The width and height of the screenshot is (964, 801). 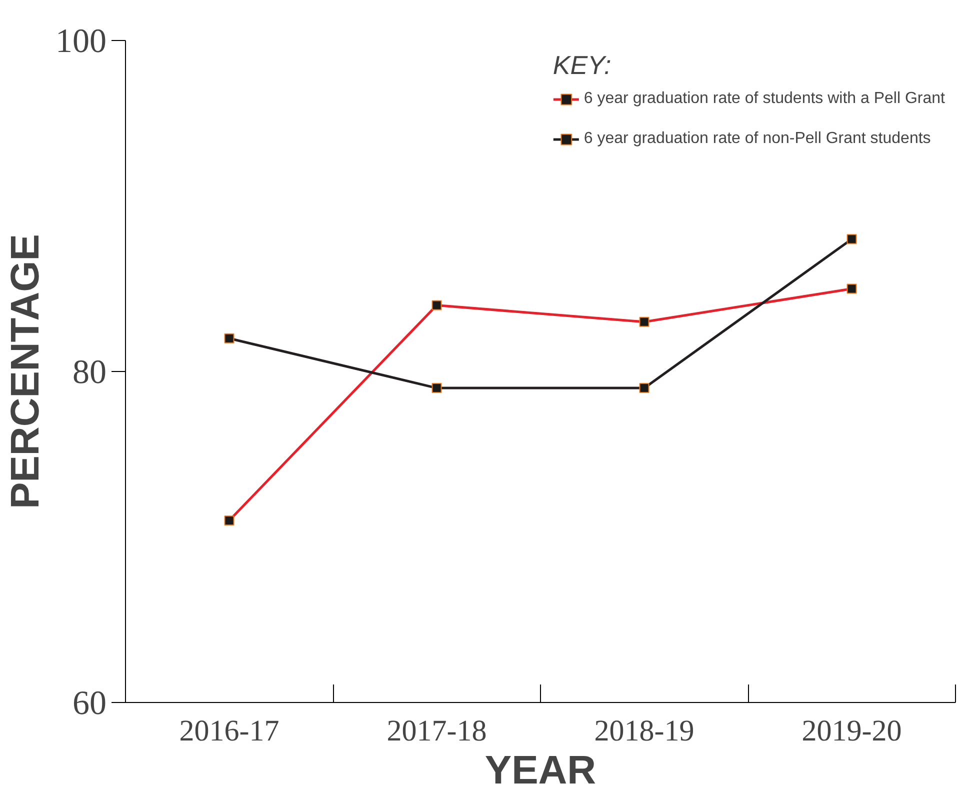 I want to click on x-tick-label: 2018-19, so click(x=644, y=731).